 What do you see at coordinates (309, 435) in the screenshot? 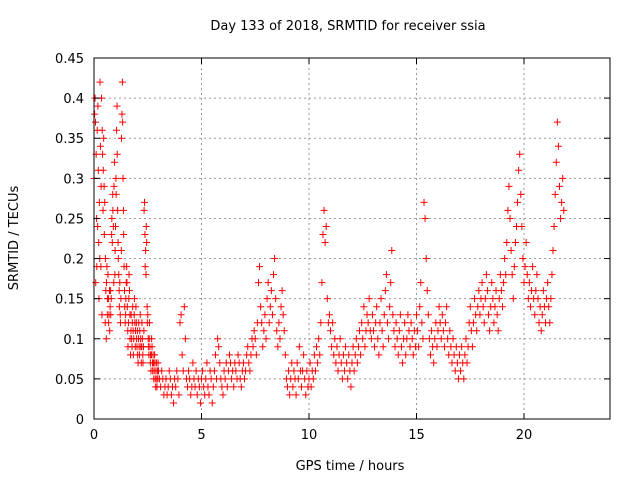
I see `x-tick-label: 10` at bounding box center [309, 435].